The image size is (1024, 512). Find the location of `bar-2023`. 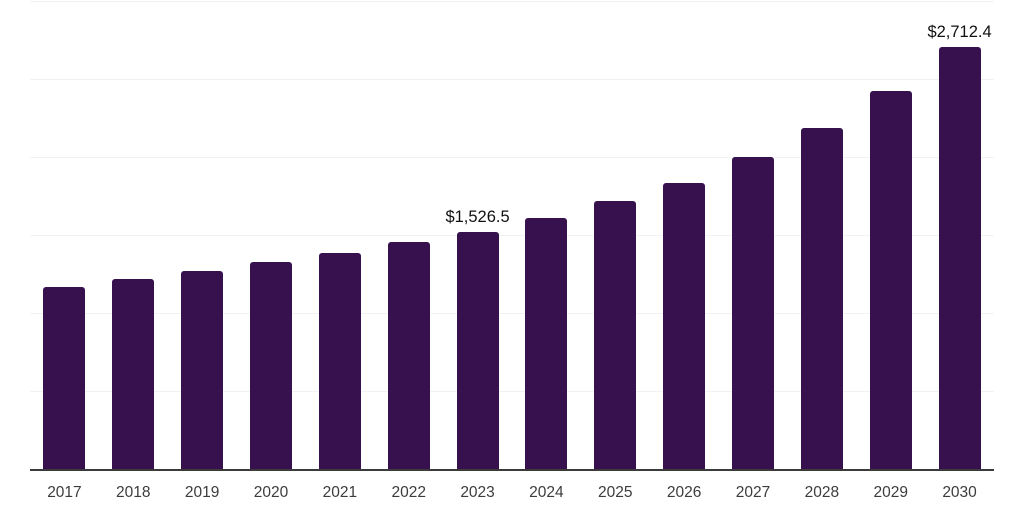

bar-2023 is located at coordinates (477, 350).